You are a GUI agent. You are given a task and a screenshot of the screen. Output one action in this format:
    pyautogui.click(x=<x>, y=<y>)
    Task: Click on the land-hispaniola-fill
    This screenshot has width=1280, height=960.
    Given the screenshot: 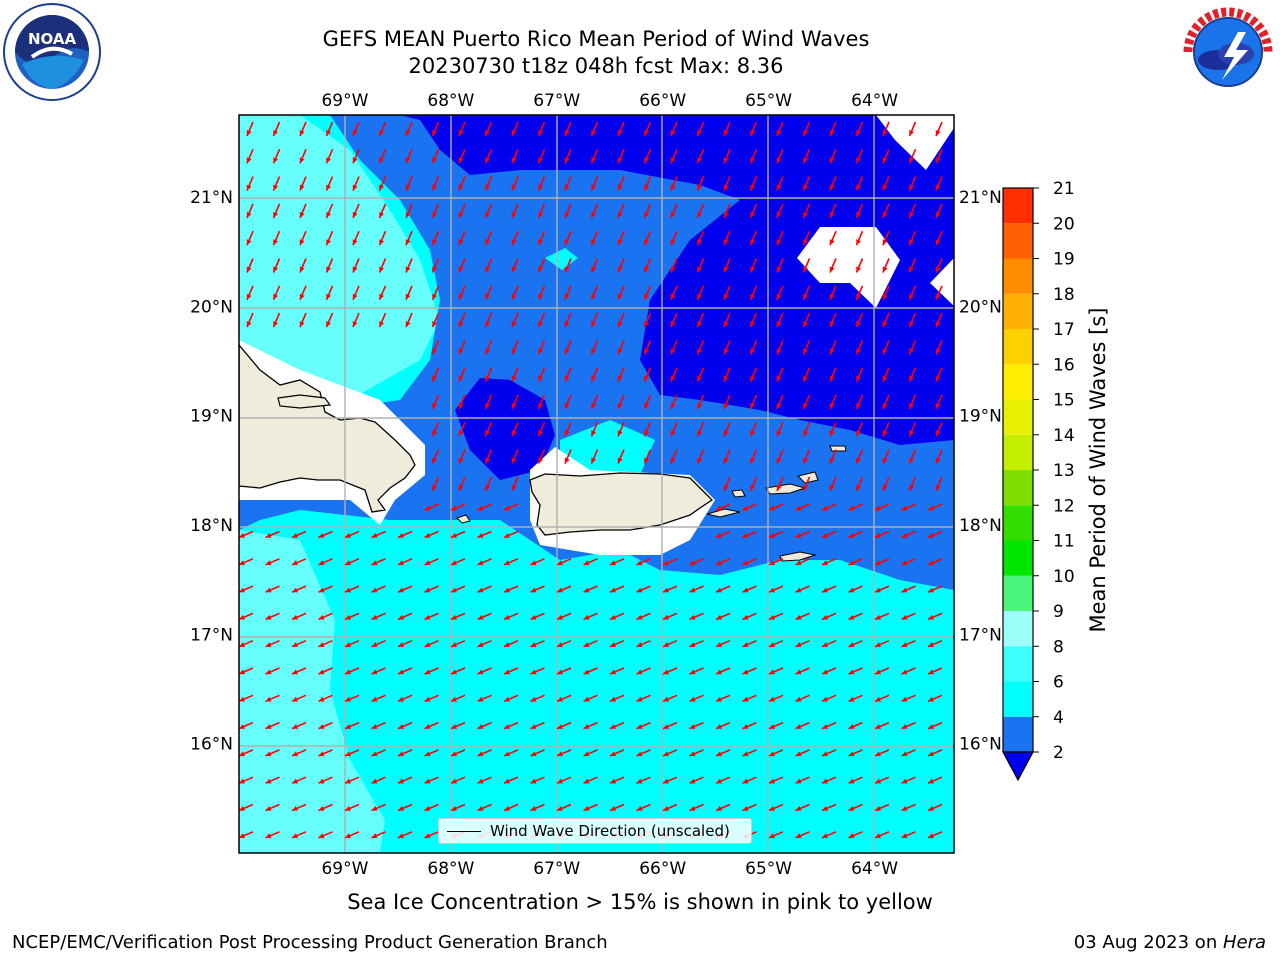 What is the action you would take?
    pyautogui.click(x=327, y=428)
    